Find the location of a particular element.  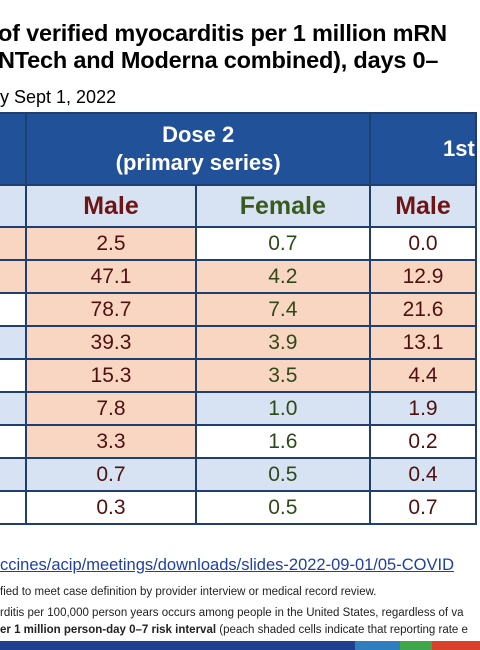

dose2-male-cell: 0.3 is located at coordinates (111, 507).